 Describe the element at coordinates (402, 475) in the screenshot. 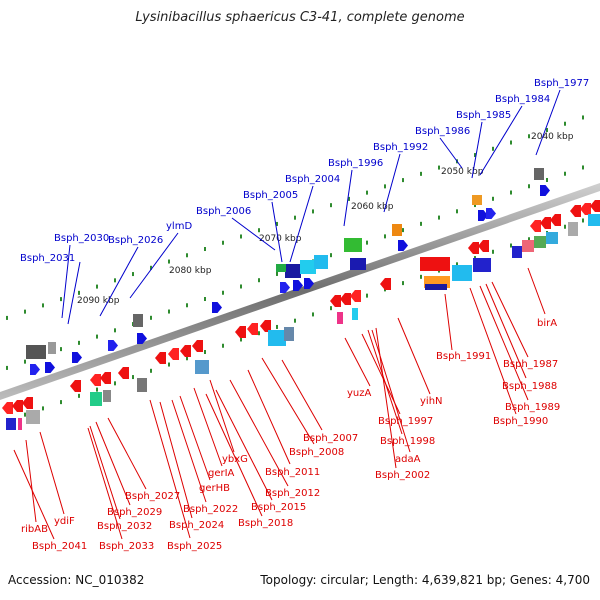

I see `gene-label-bsph-2002: Bsph_2002` at that location.